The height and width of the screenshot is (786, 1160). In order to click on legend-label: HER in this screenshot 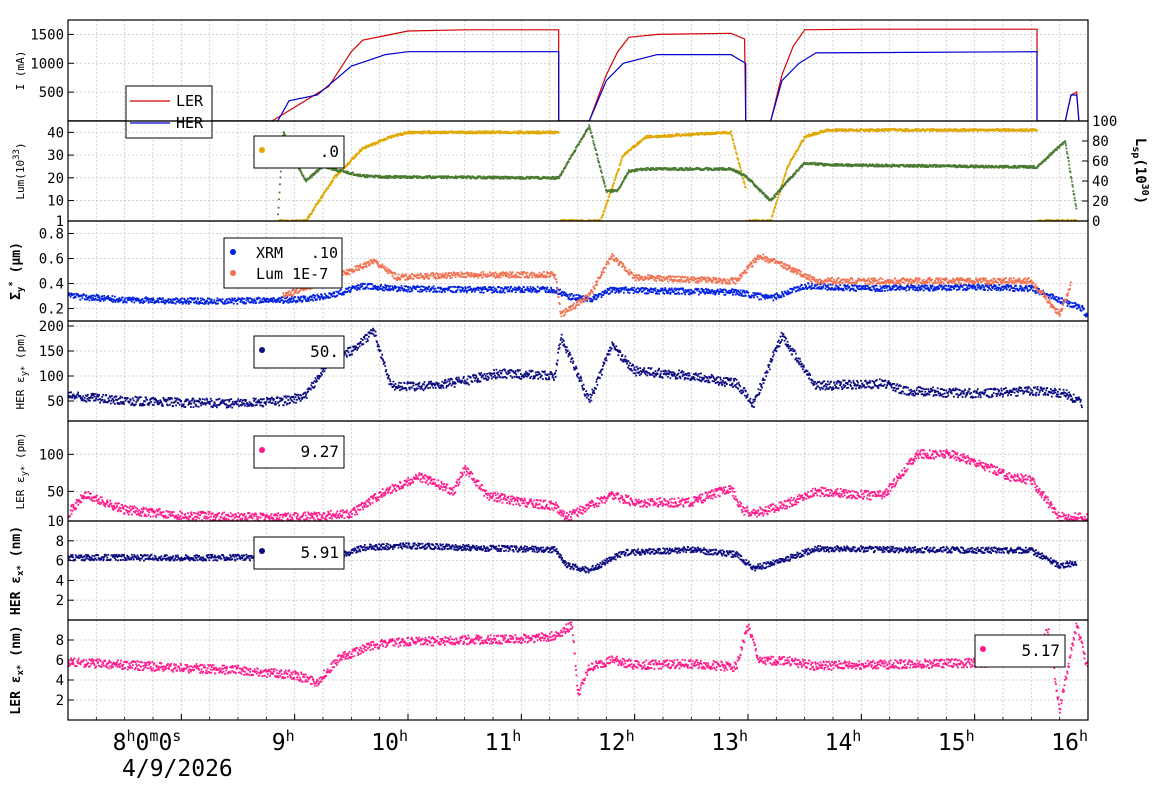, I will do `click(190, 123)`.